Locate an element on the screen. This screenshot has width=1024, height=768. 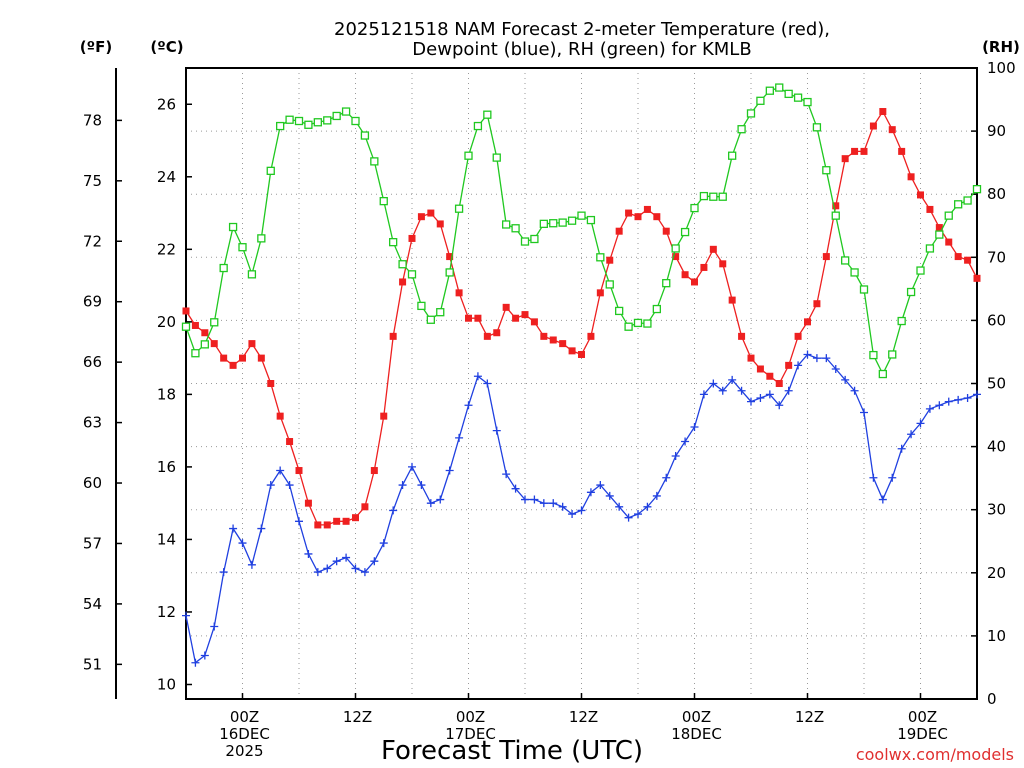
x-tick-label: 12Z is located at coordinates (583, 717).